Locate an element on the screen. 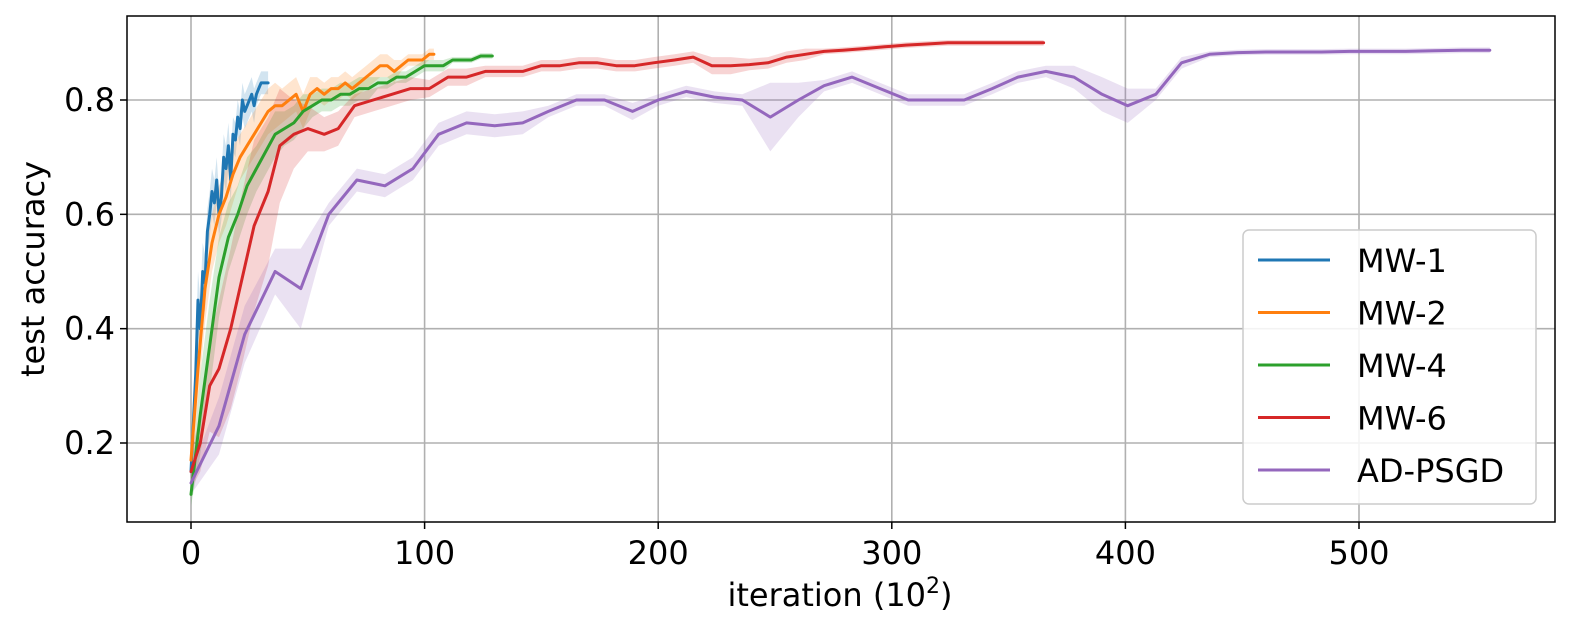 Image resolution: width=1577 pixels, height=628 pixels. legend-label-mw-4: MW-4 is located at coordinates (1402, 366).